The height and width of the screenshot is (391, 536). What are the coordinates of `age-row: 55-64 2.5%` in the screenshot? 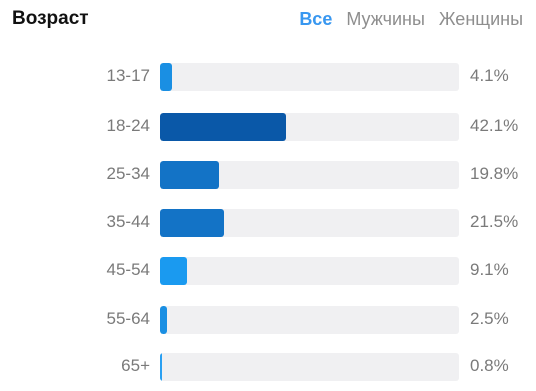 It's located at (268, 320).